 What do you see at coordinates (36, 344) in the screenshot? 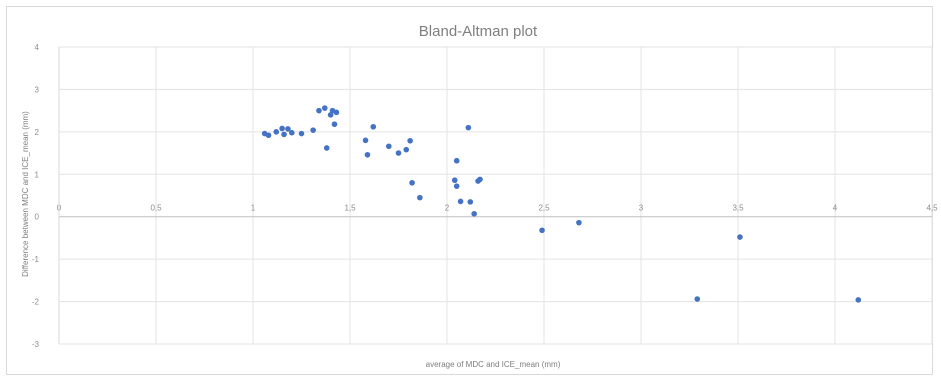
I see `y-tick-label: -3` at bounding box center [36, 344].